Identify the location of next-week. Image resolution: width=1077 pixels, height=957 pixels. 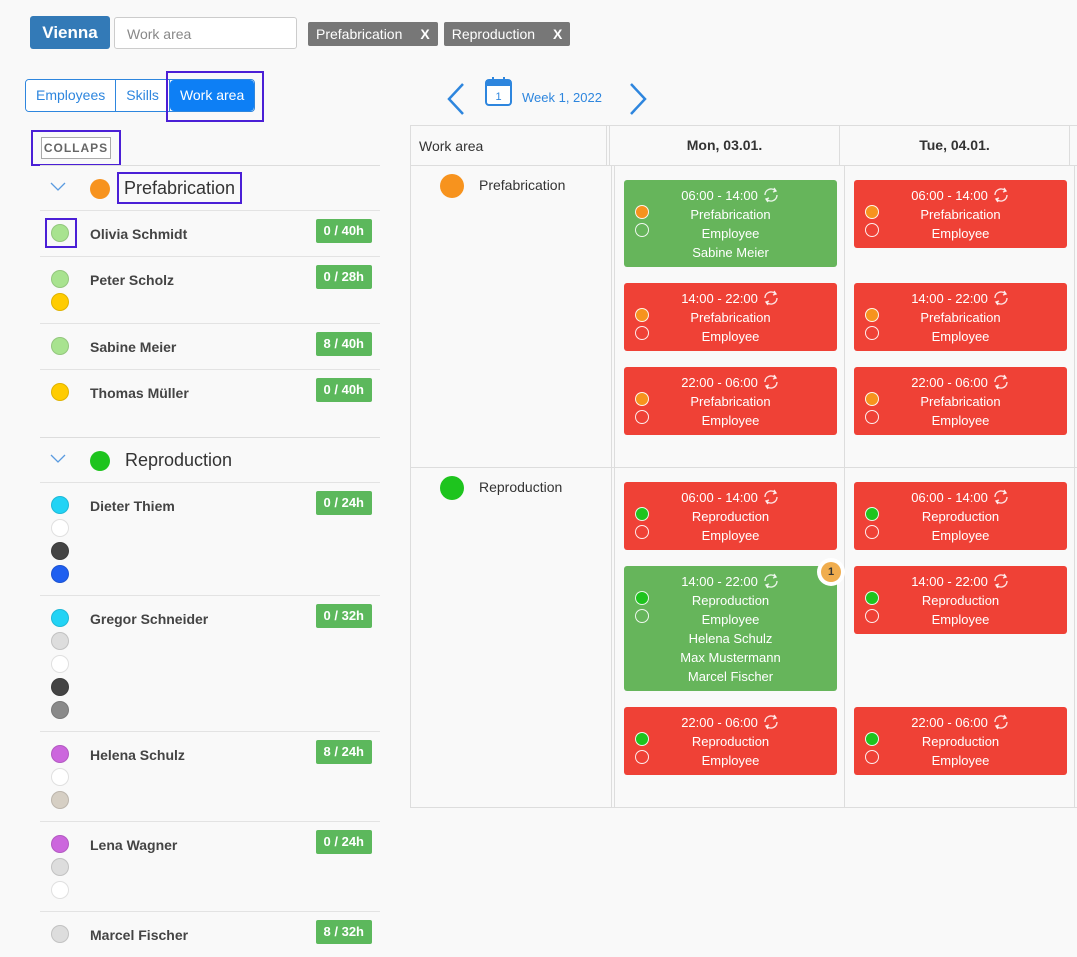
(638, 99).